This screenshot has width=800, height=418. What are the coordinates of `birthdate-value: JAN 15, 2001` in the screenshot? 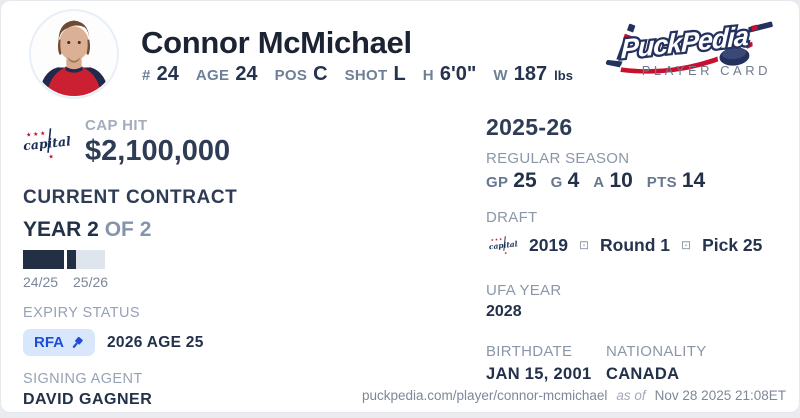 It's located at (539, 374).